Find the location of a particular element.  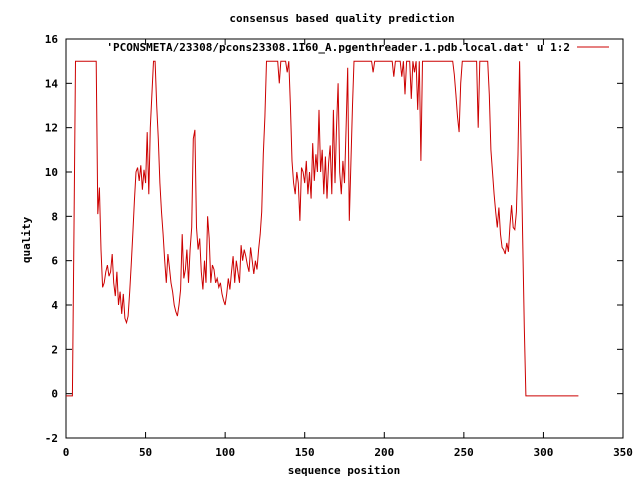

x-tick-label: 200 is located at coordinates (384, 452).